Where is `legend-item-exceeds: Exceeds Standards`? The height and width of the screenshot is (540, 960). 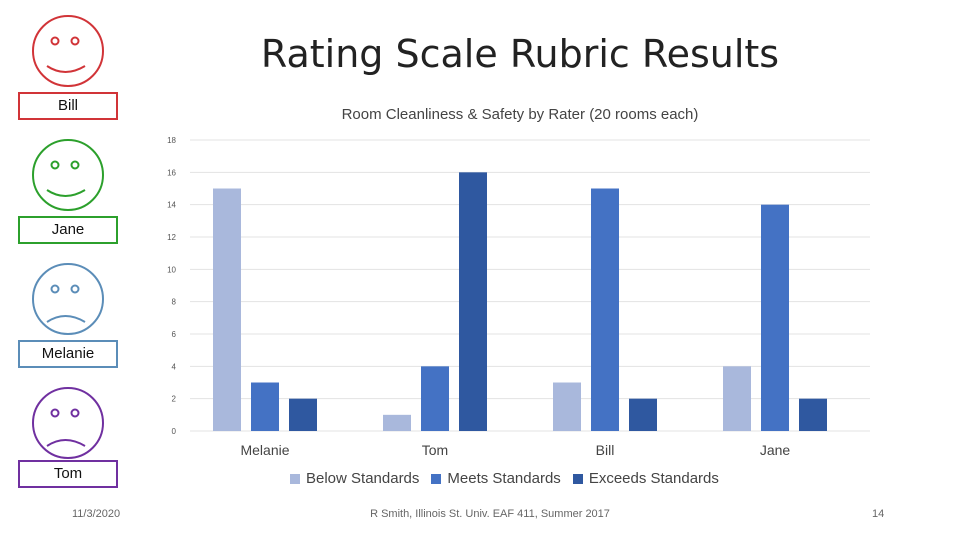
legend-item-exceeds: Exceeds Standards is located at coordinates (645, 478).